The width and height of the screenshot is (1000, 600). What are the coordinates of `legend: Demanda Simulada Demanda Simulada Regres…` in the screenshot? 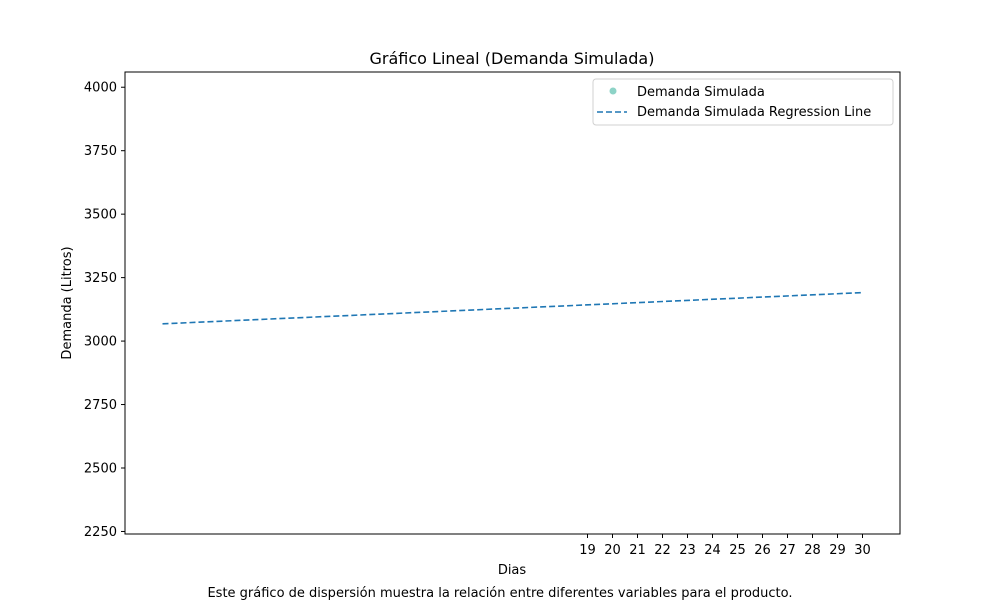 It's located at (743, 102).